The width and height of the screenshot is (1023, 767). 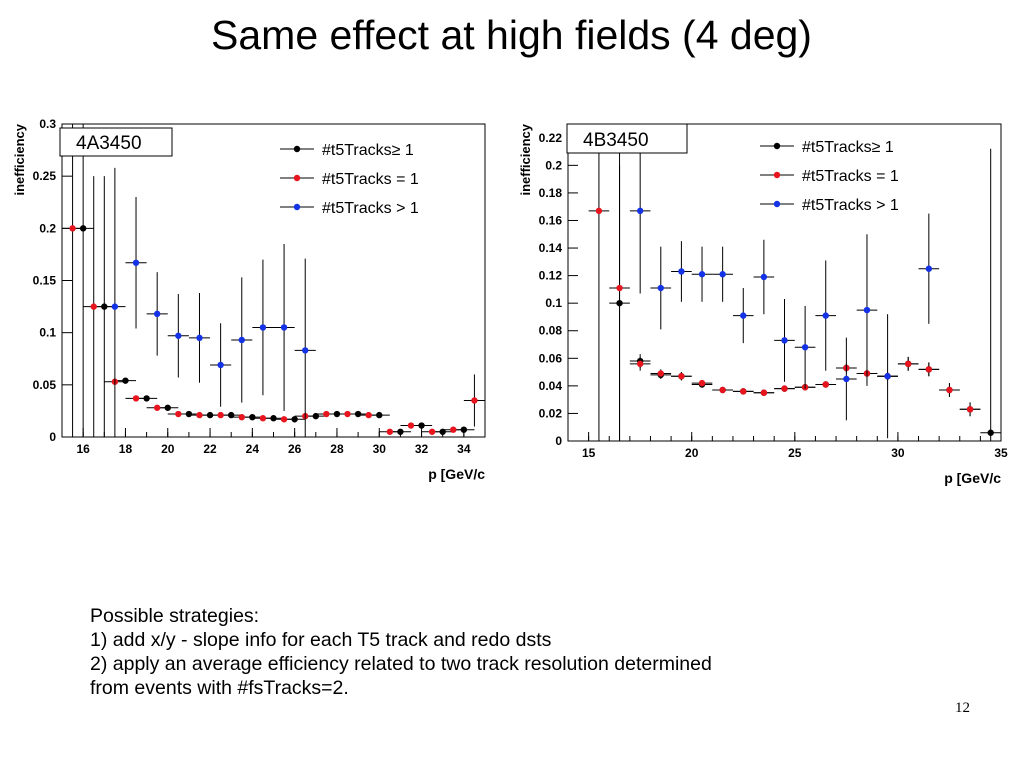 I want to click on x-tick-label: 32, so click(x=422, y=449).